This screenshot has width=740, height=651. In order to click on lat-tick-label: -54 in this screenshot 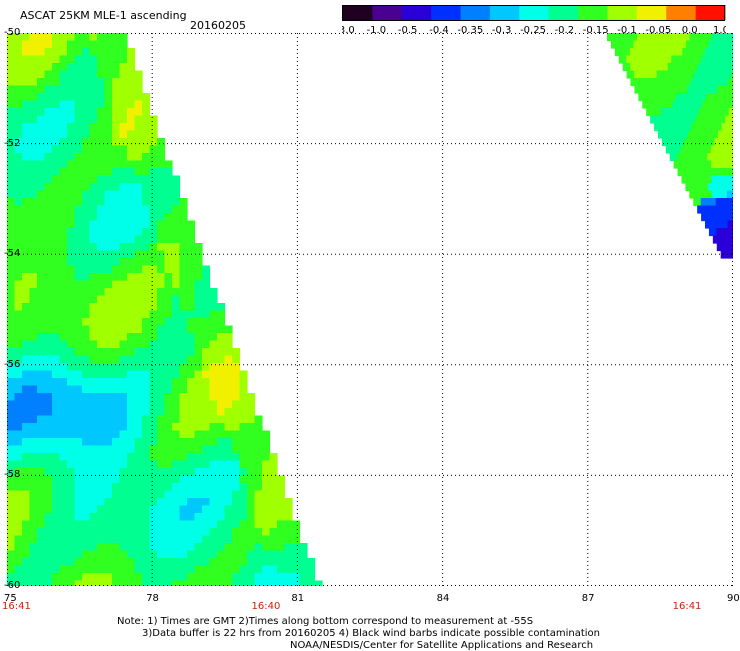, I will do `click(12, 254)`.